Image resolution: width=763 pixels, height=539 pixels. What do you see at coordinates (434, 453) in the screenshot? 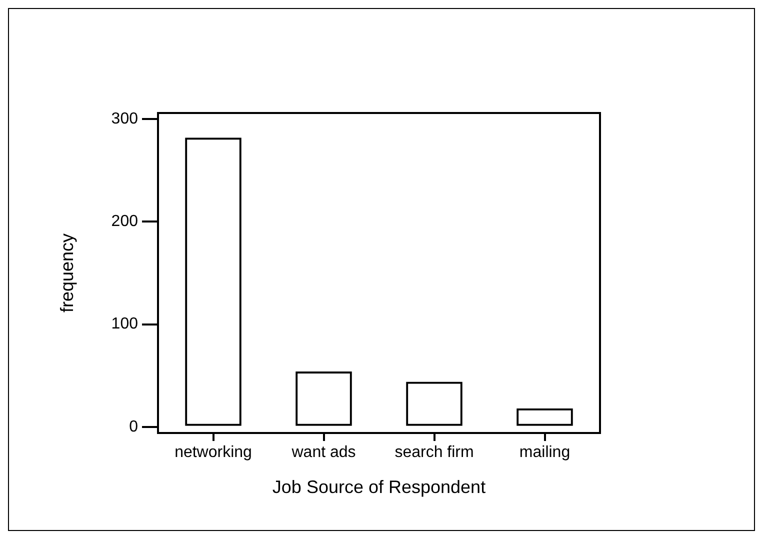
I see `x-tick-label: search firm` at bounding box center [434, 453].